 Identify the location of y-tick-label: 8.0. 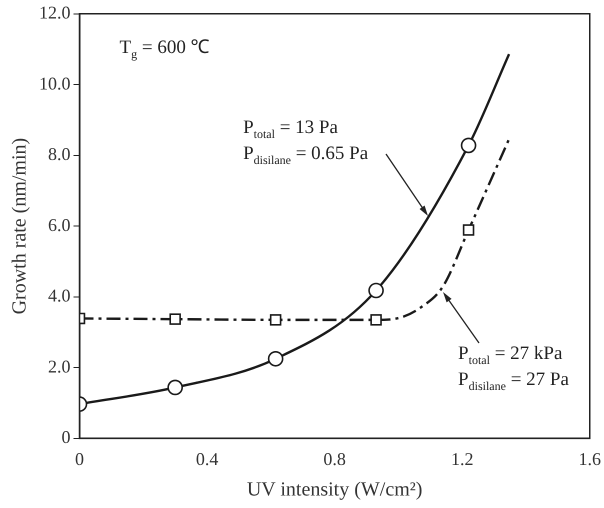
(59, 154).